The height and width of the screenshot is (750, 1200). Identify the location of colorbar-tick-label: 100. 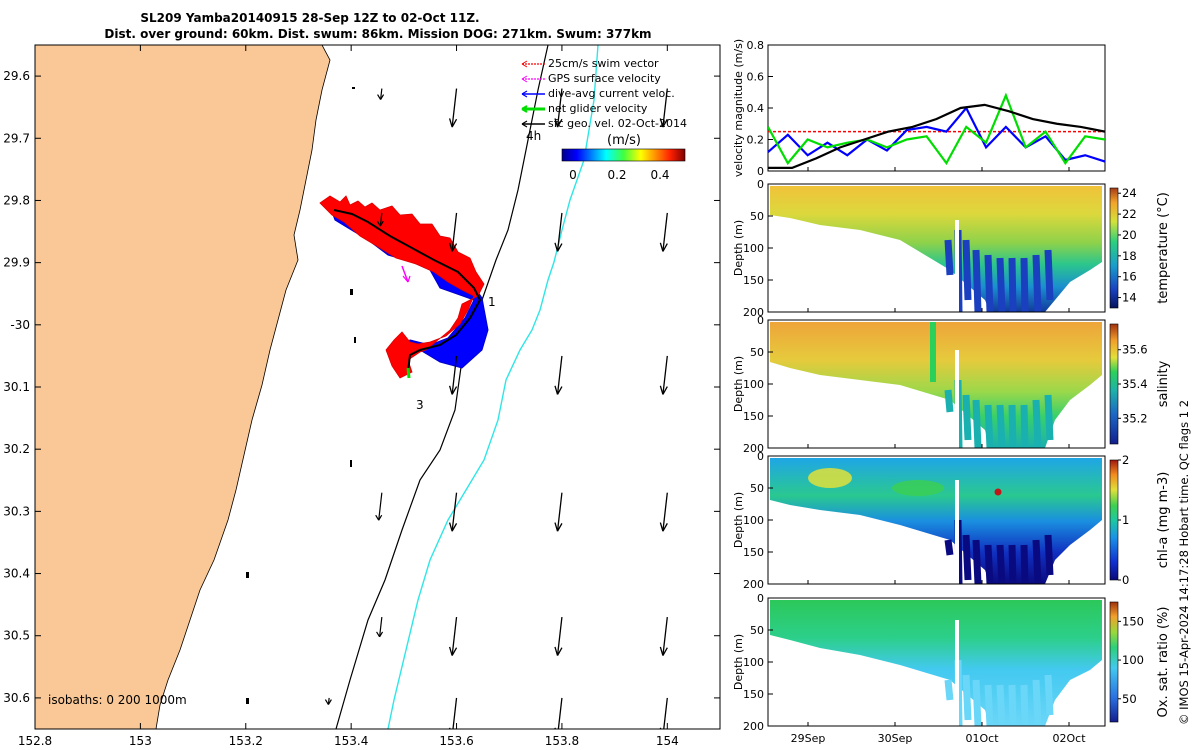
(1133, 660).